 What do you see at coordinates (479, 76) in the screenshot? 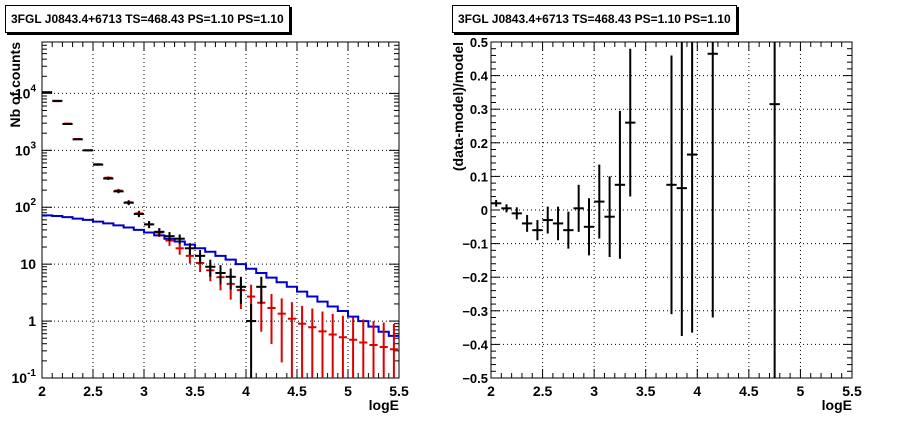
I see `y-tick-label: 0.4` at bounding box center [479, 76].